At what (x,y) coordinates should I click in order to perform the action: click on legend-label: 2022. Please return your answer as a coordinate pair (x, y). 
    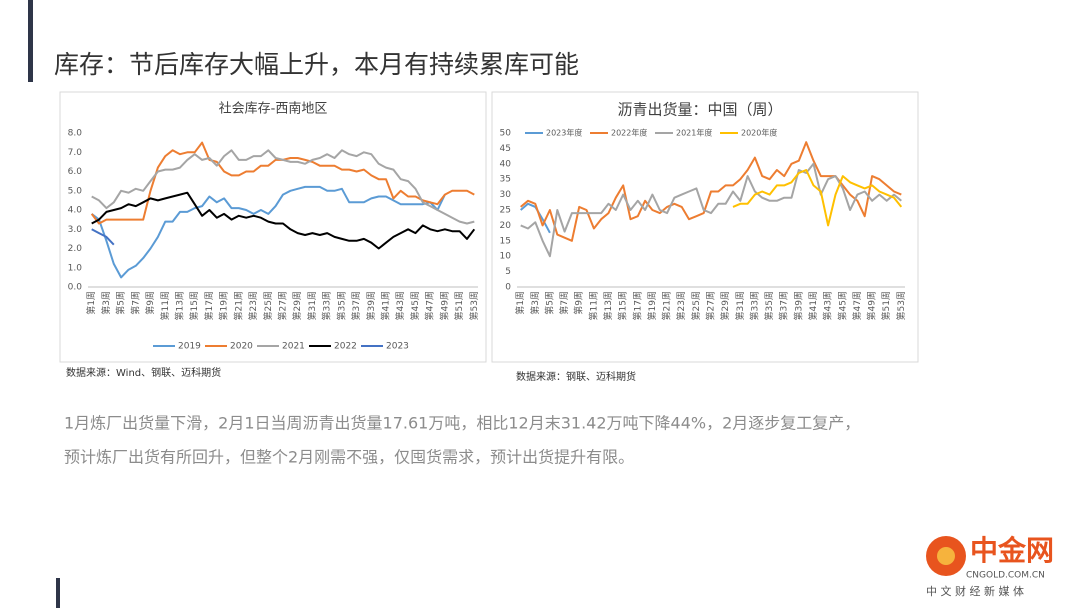
    Looking at the image, I should click on (345, 347).